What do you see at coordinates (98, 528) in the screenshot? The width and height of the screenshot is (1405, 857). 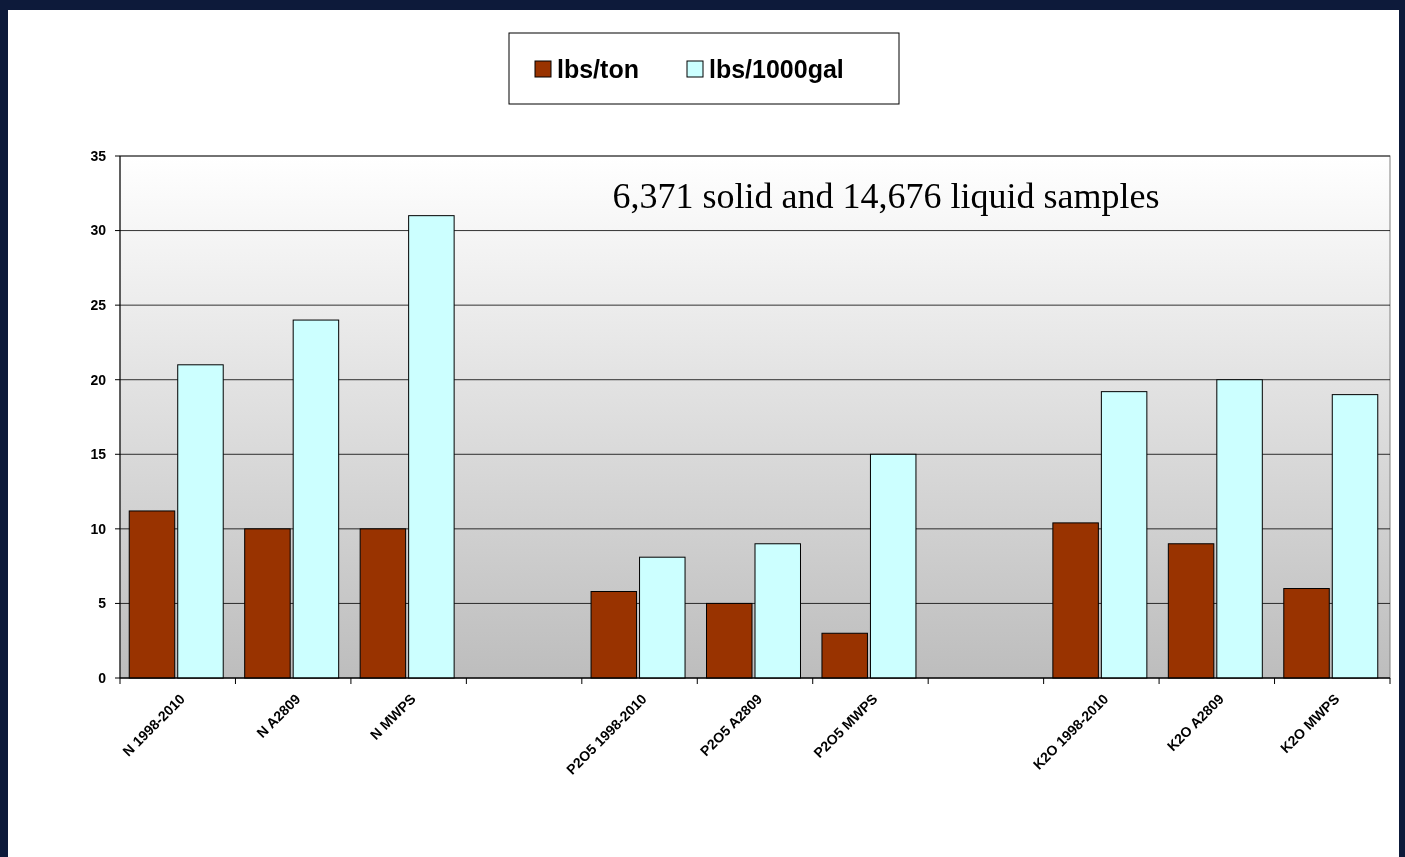 I see `y-tick-label: 10` at bounding box center [98, 528].